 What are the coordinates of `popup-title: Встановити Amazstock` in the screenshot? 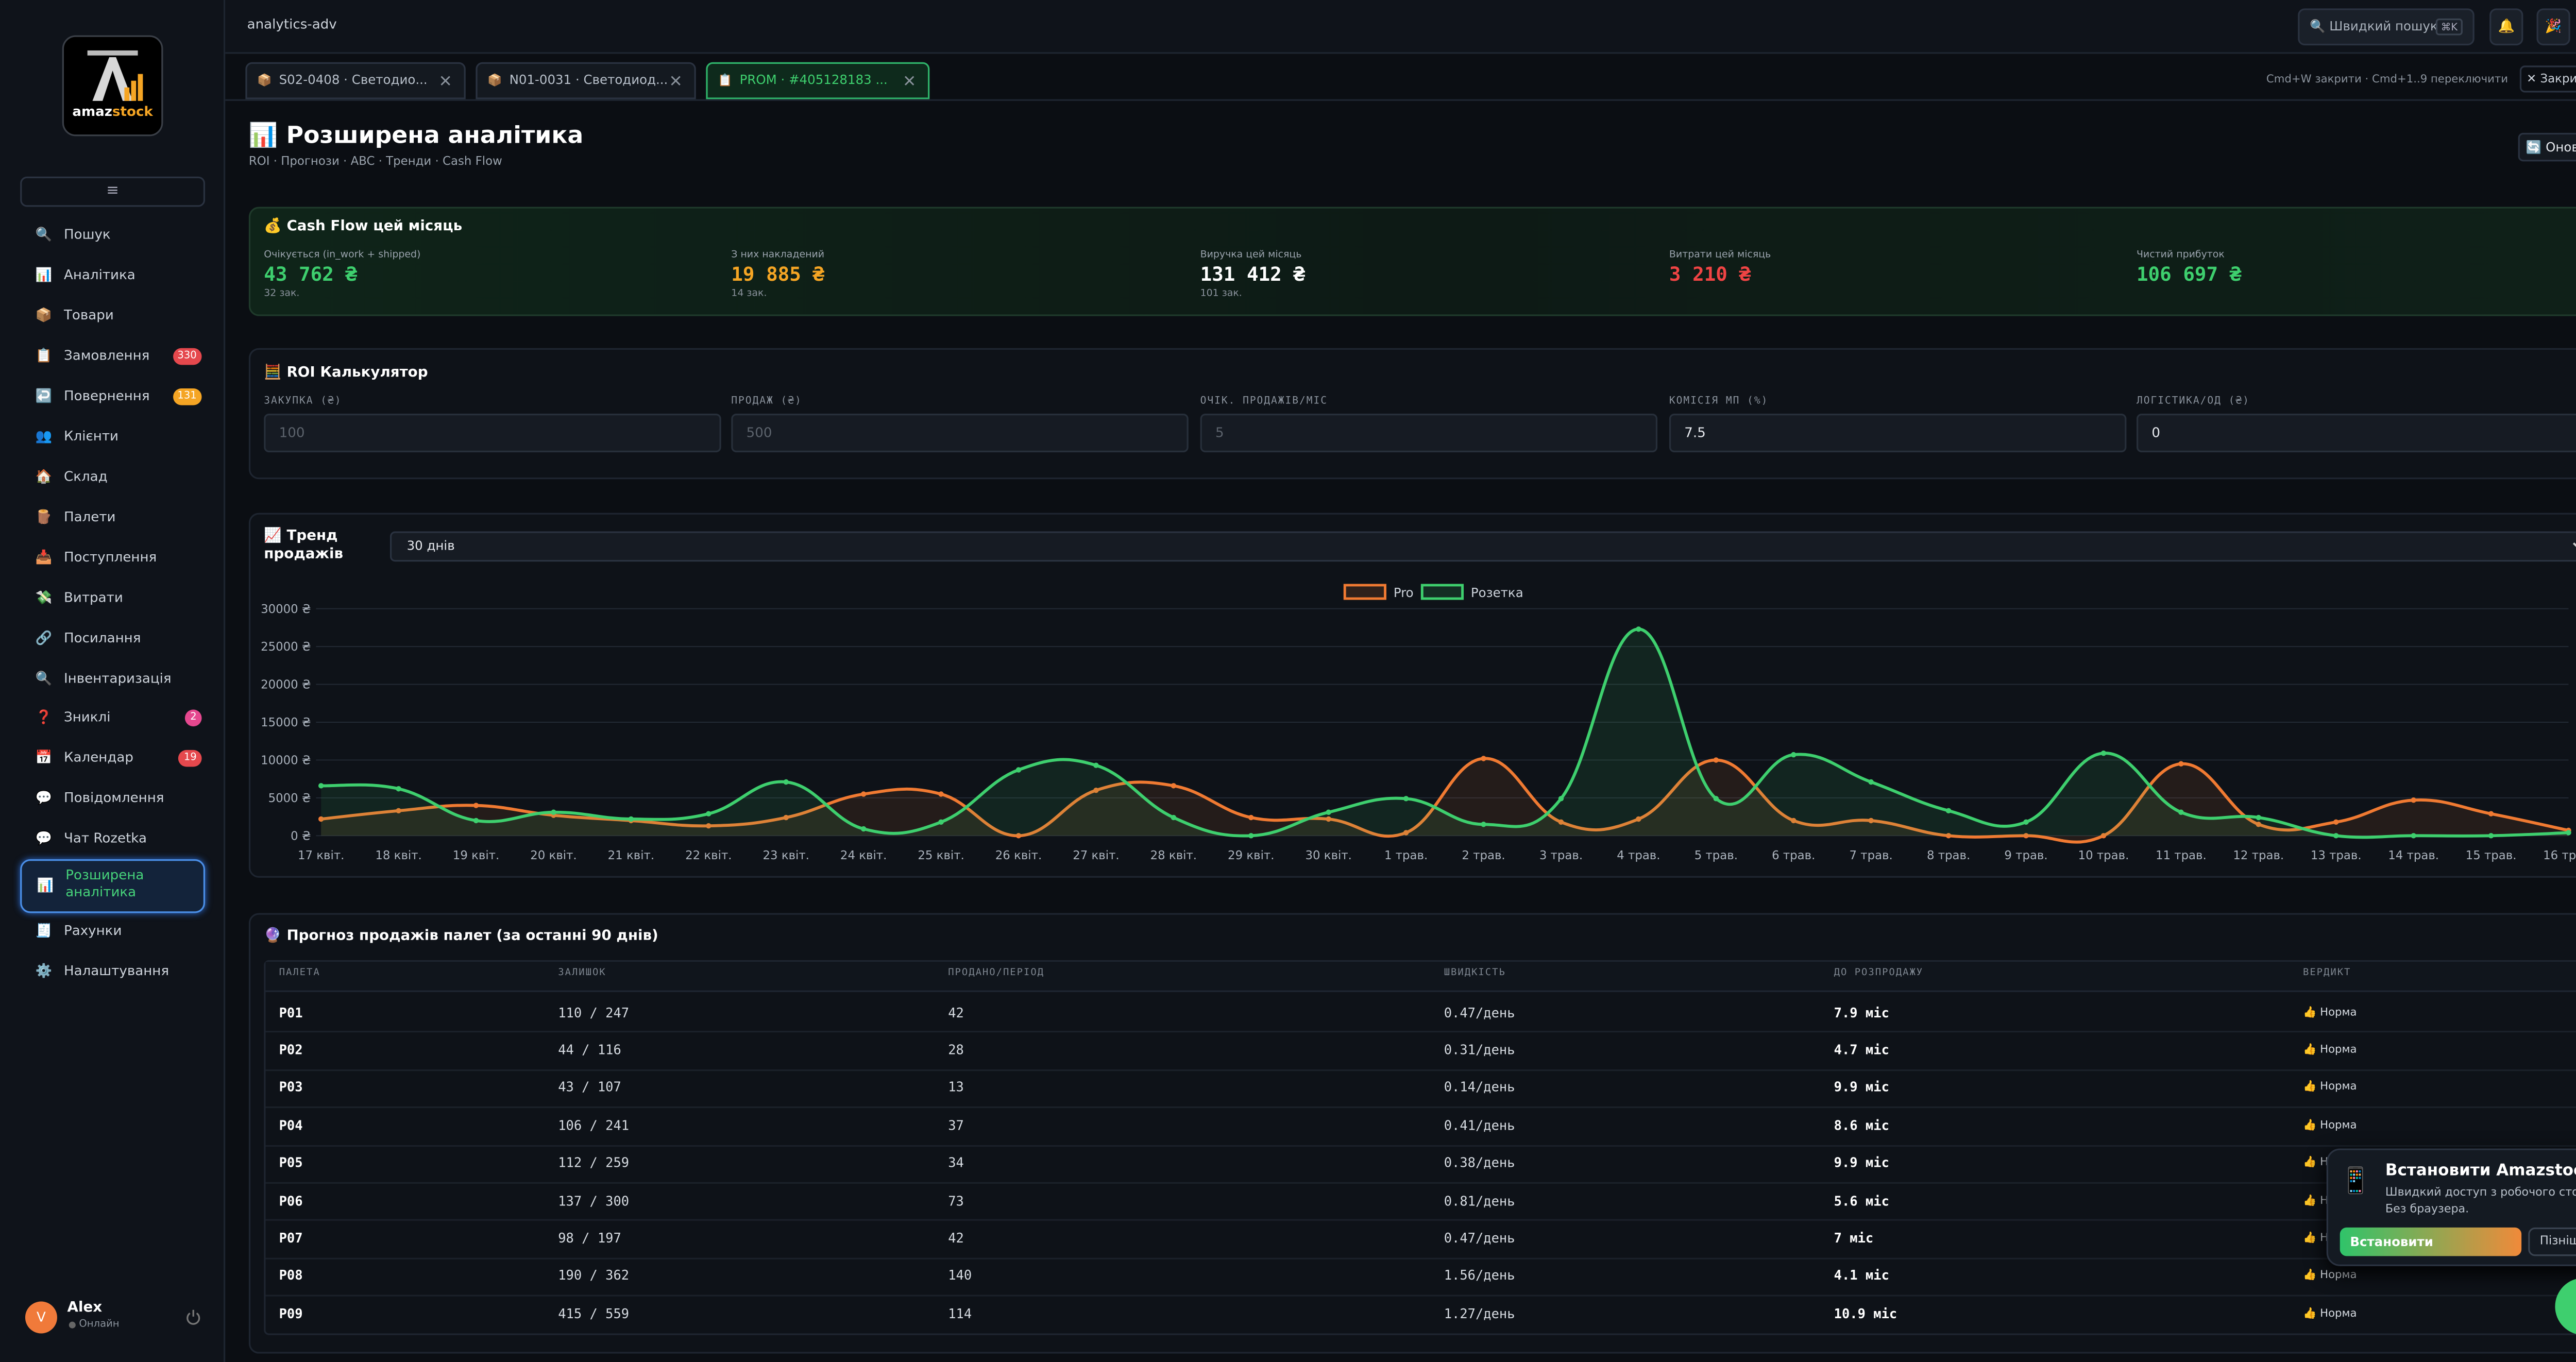 It's located at (2480, 1172).